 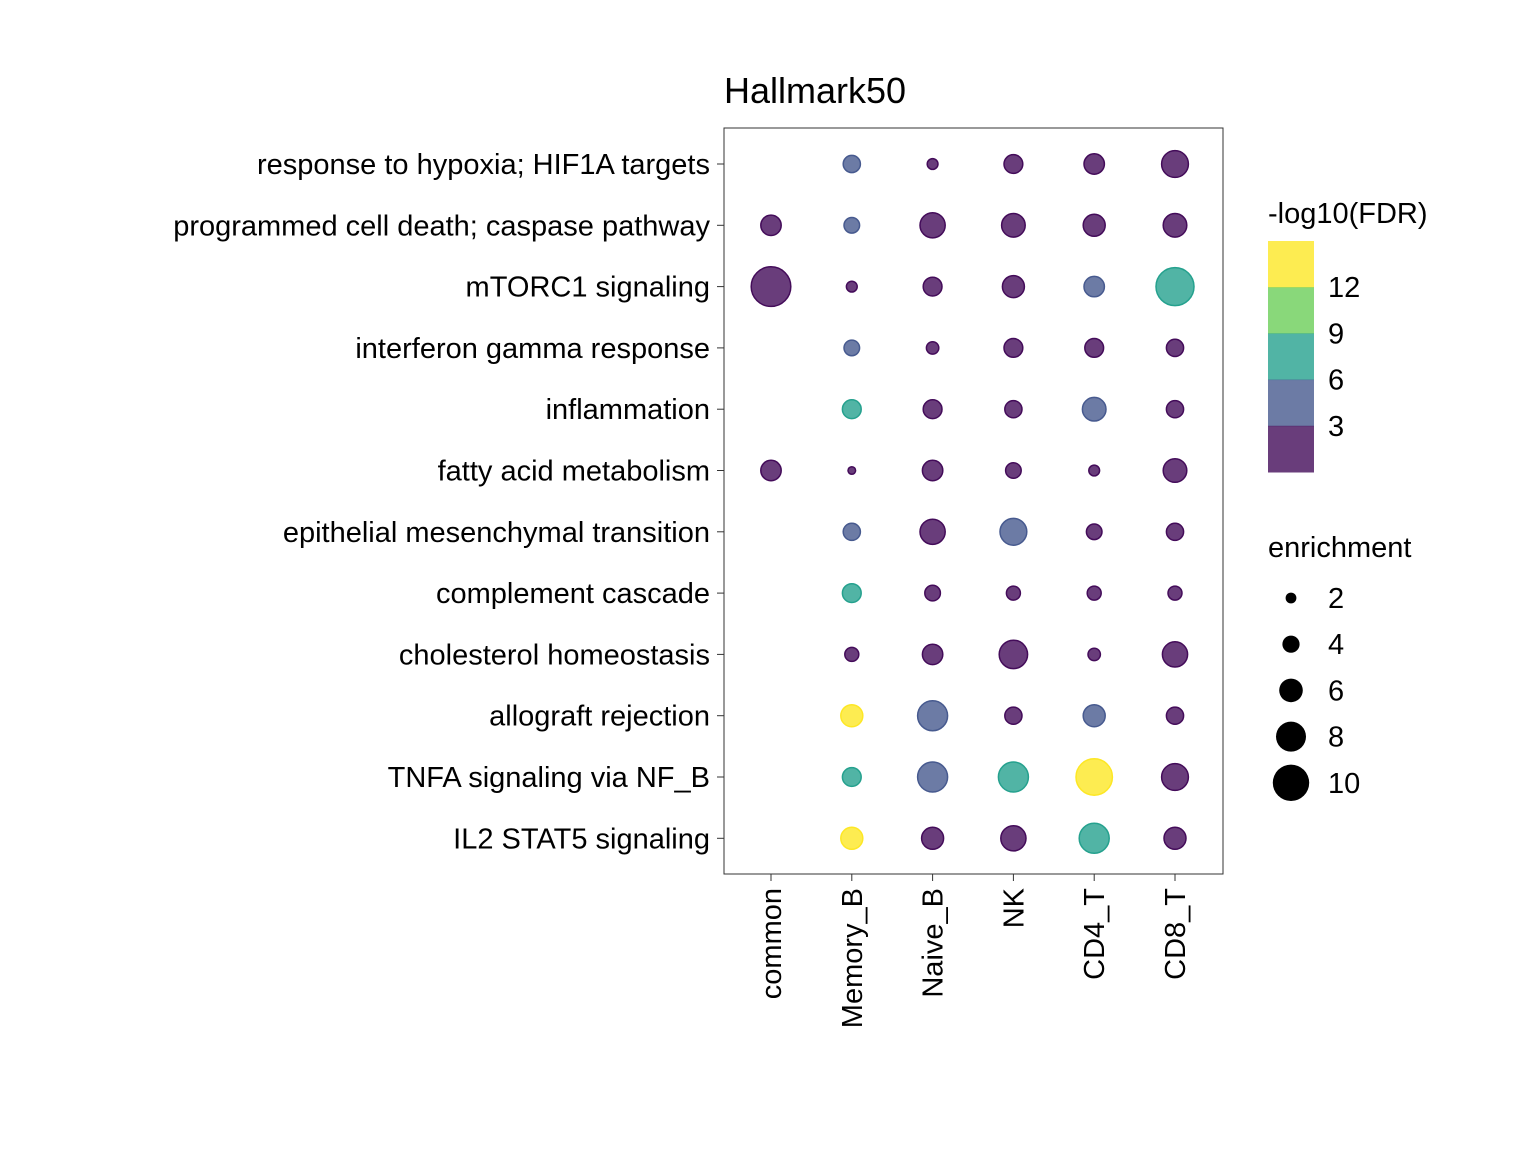 What do you see at coordinates (771, 225) in the screenshot?
I see `point-common-programmed-cell-death-caspase-pathway` at bounding box center [771, 225].